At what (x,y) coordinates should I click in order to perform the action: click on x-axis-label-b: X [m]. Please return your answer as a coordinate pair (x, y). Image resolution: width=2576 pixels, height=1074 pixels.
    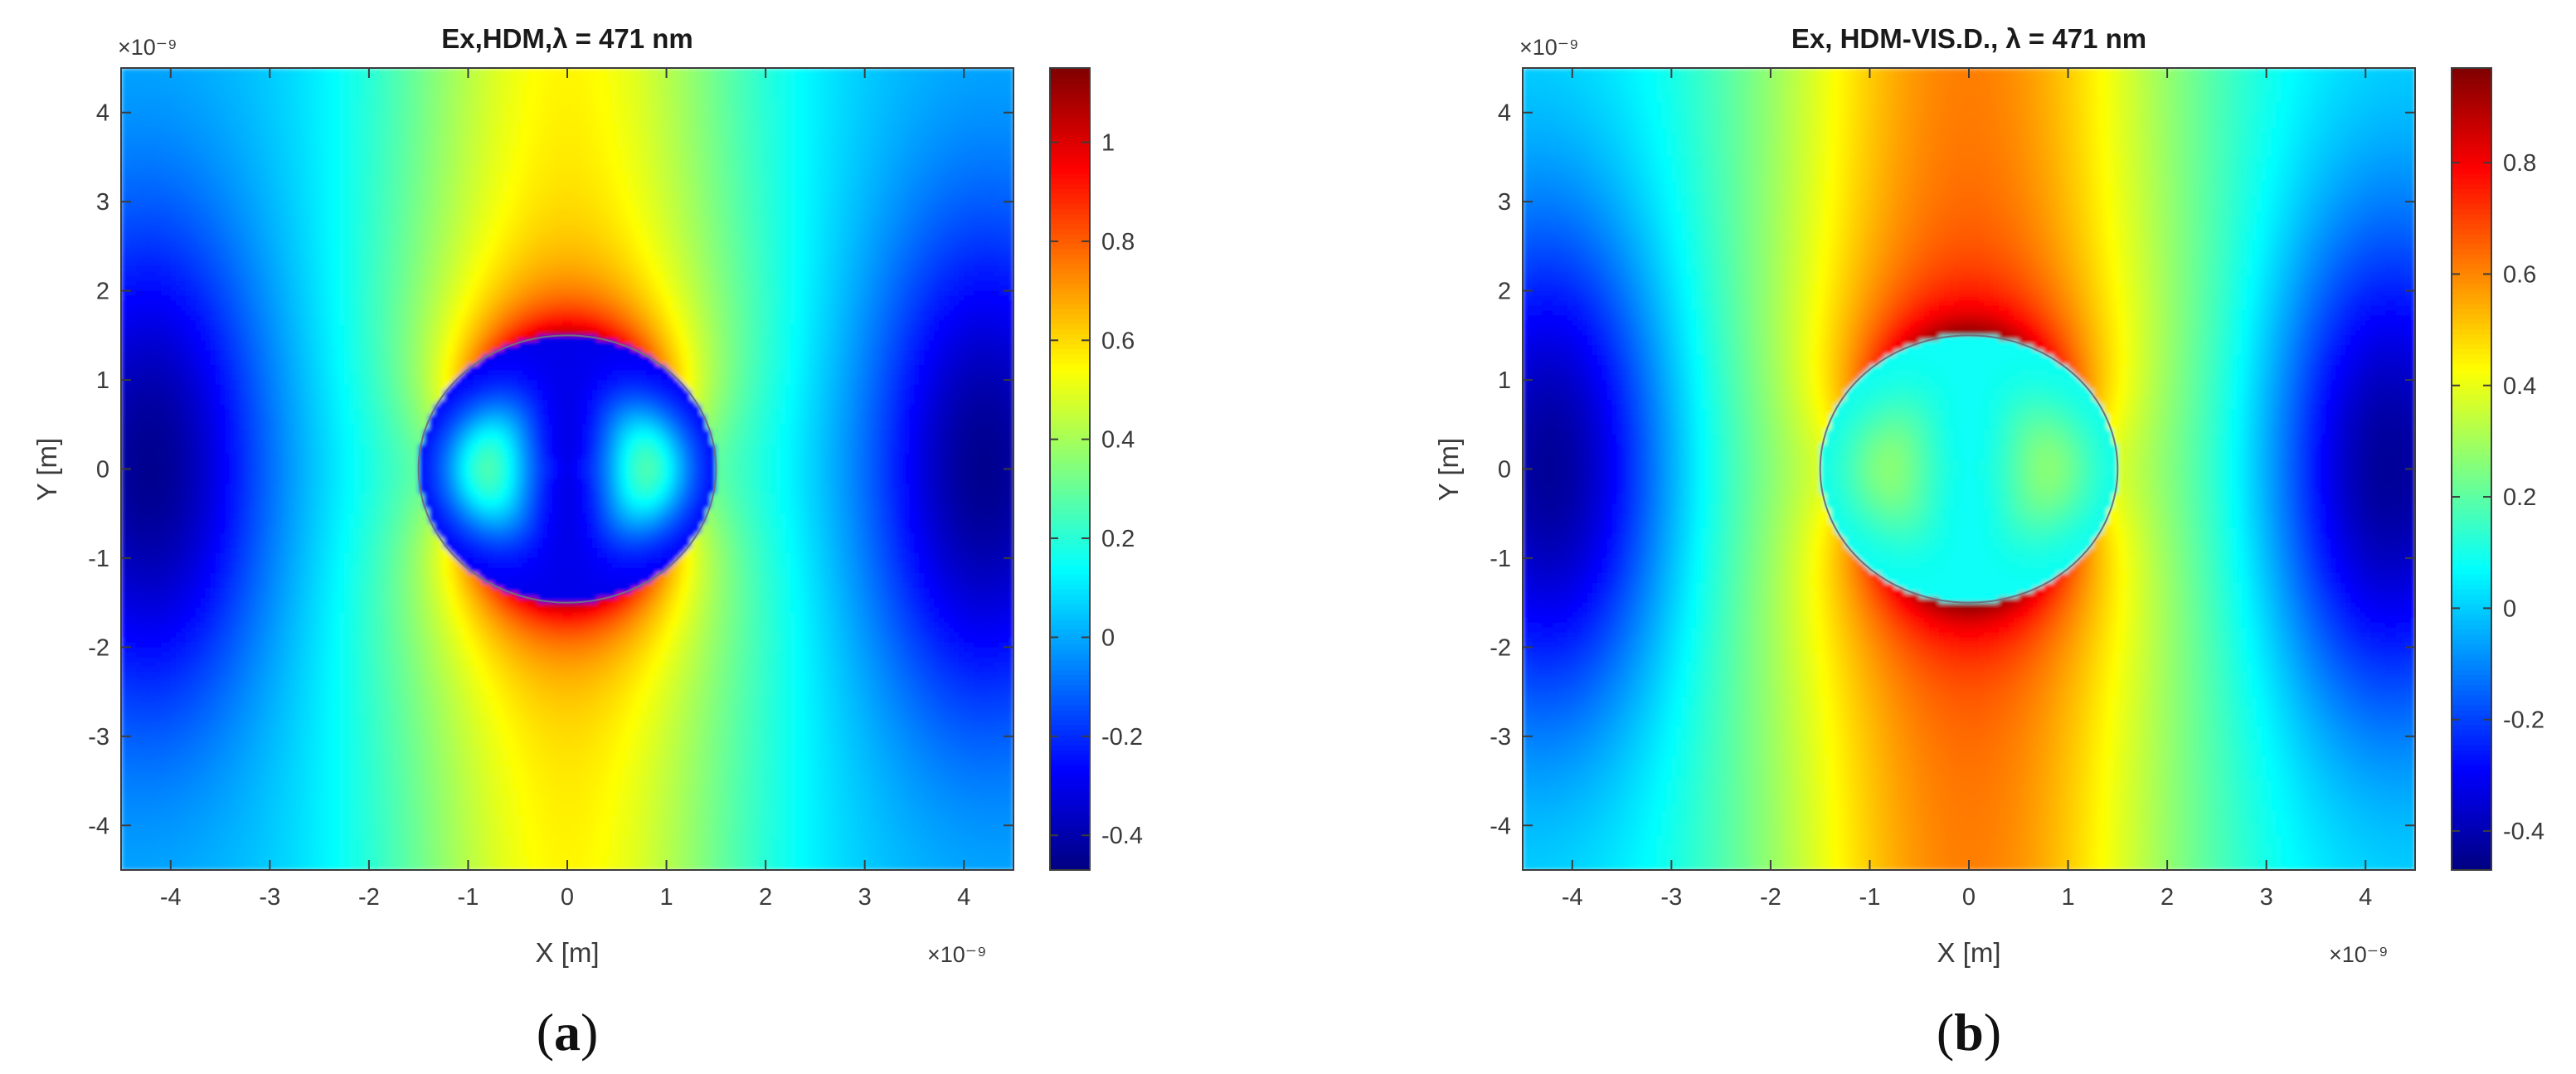
    Looking at the image, I should click on (1969, 953).